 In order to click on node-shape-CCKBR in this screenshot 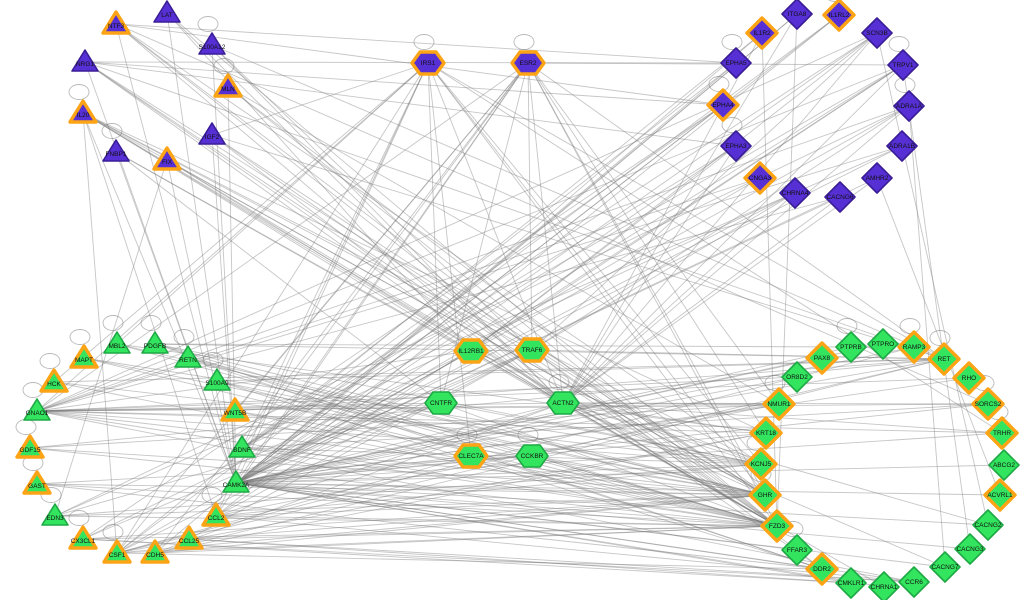, I will do `click(532, 456)`.